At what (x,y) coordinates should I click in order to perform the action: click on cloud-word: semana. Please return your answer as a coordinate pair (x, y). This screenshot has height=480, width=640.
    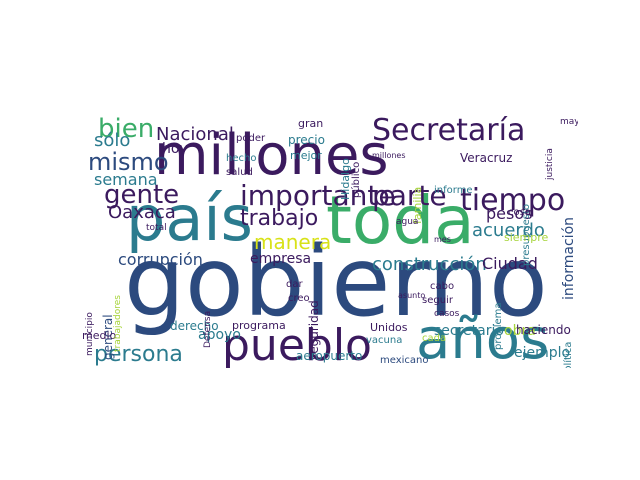
    Looking at the image, I should click on (126, 179).